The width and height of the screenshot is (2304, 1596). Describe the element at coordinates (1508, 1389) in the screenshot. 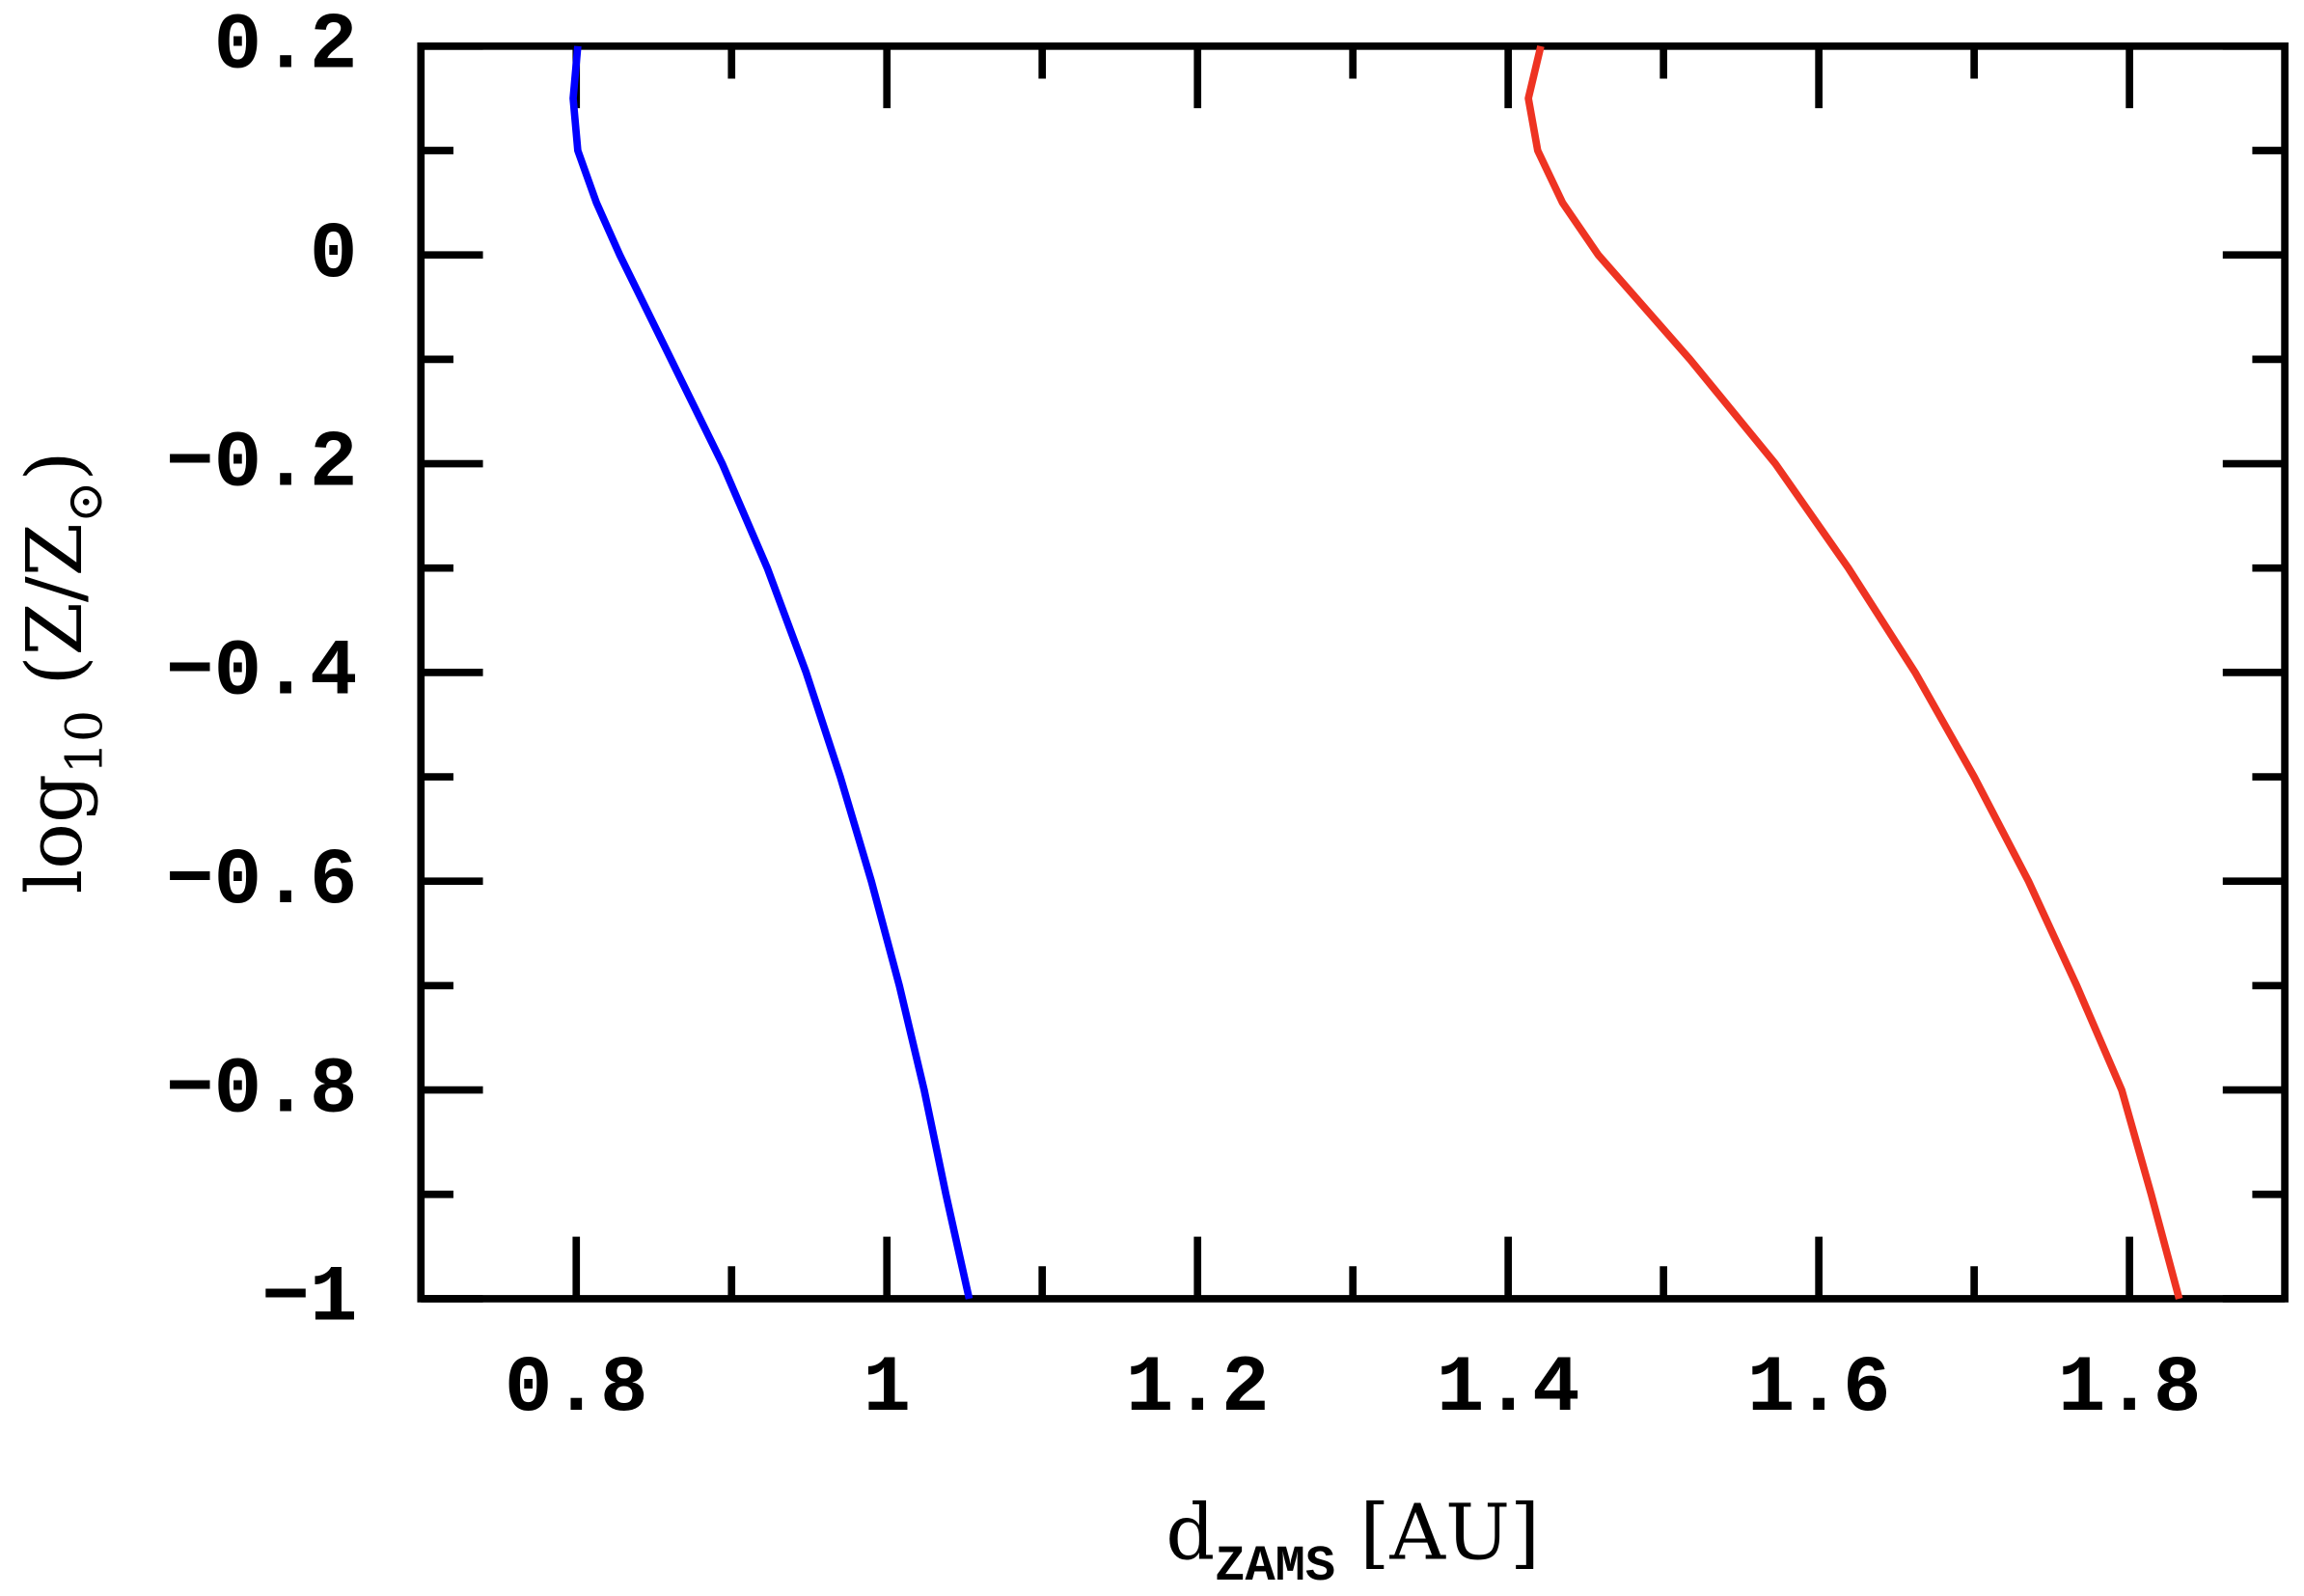

I see `x-tick-label: 1.4` at that location.